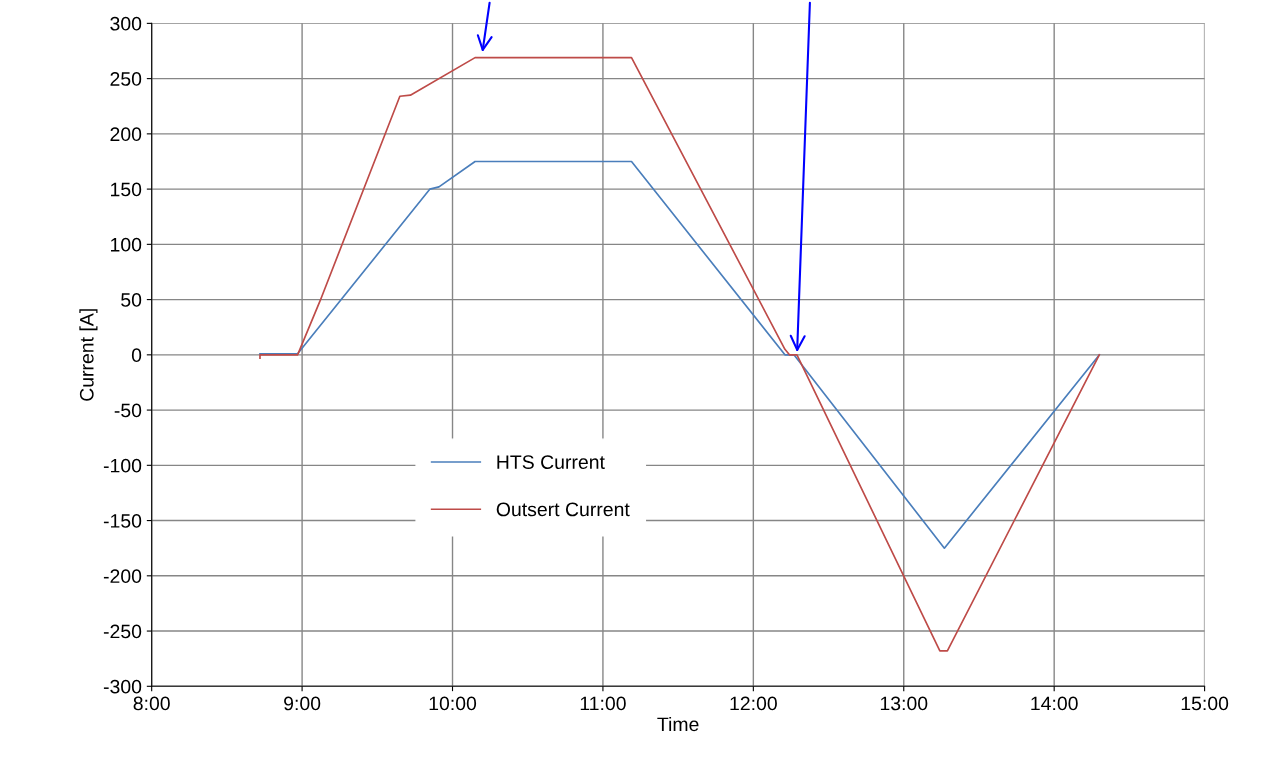  What do you see at coordinates (753, 703) in the screenshot?
I see `x-tick-label: 12:00` at bounding box center [753, 703].